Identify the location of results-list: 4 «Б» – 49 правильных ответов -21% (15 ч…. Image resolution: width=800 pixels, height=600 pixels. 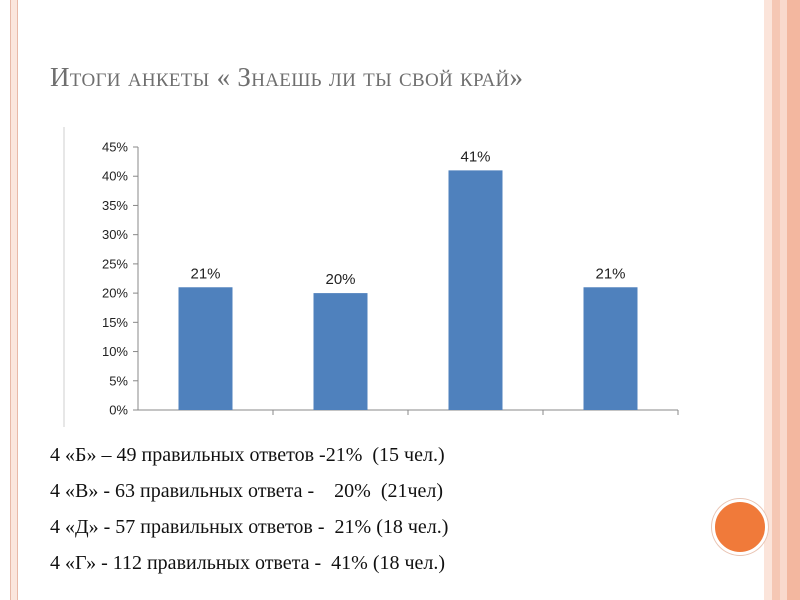
(249, 509).